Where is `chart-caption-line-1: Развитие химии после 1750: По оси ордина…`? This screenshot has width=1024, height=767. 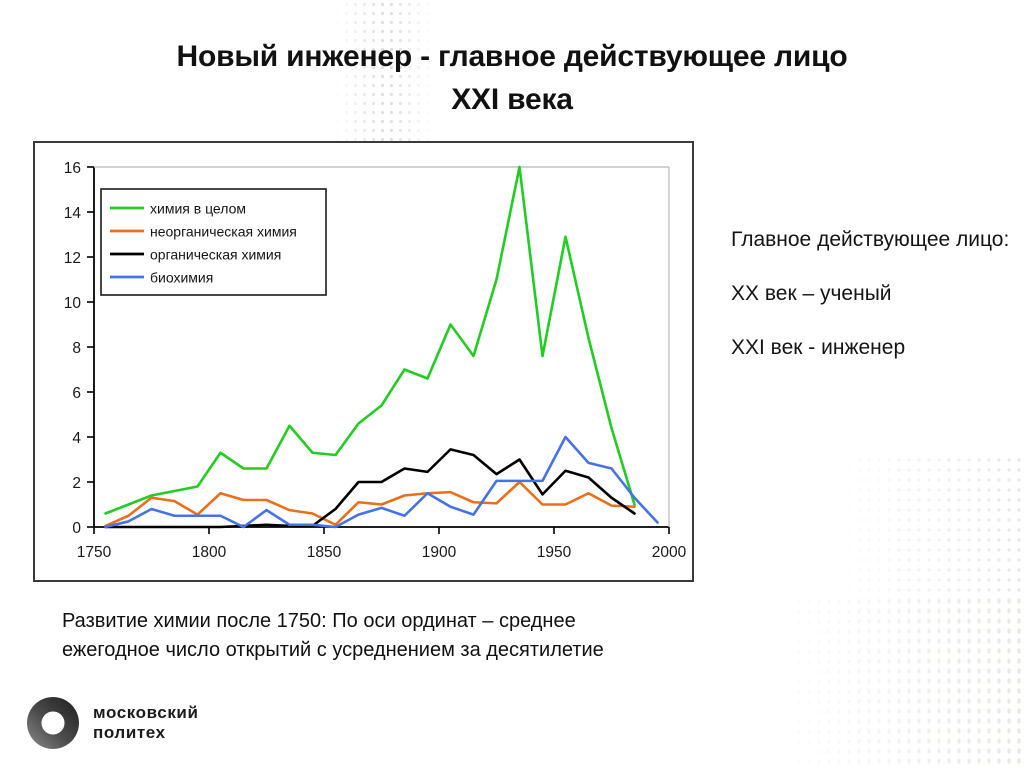
chart-caption-line-1: Развитие химии после 1750: По оси ордина… is located at coordinates (319, 621).